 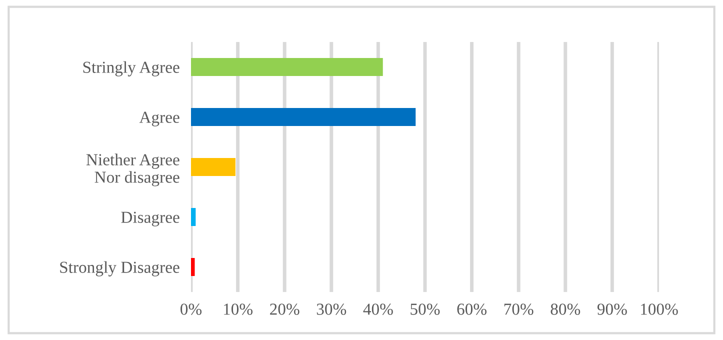 What do you see at coordinates (191, 309) in the screenshot?
I see `x-tick-label: 0%` at bounding box center [191, 309].